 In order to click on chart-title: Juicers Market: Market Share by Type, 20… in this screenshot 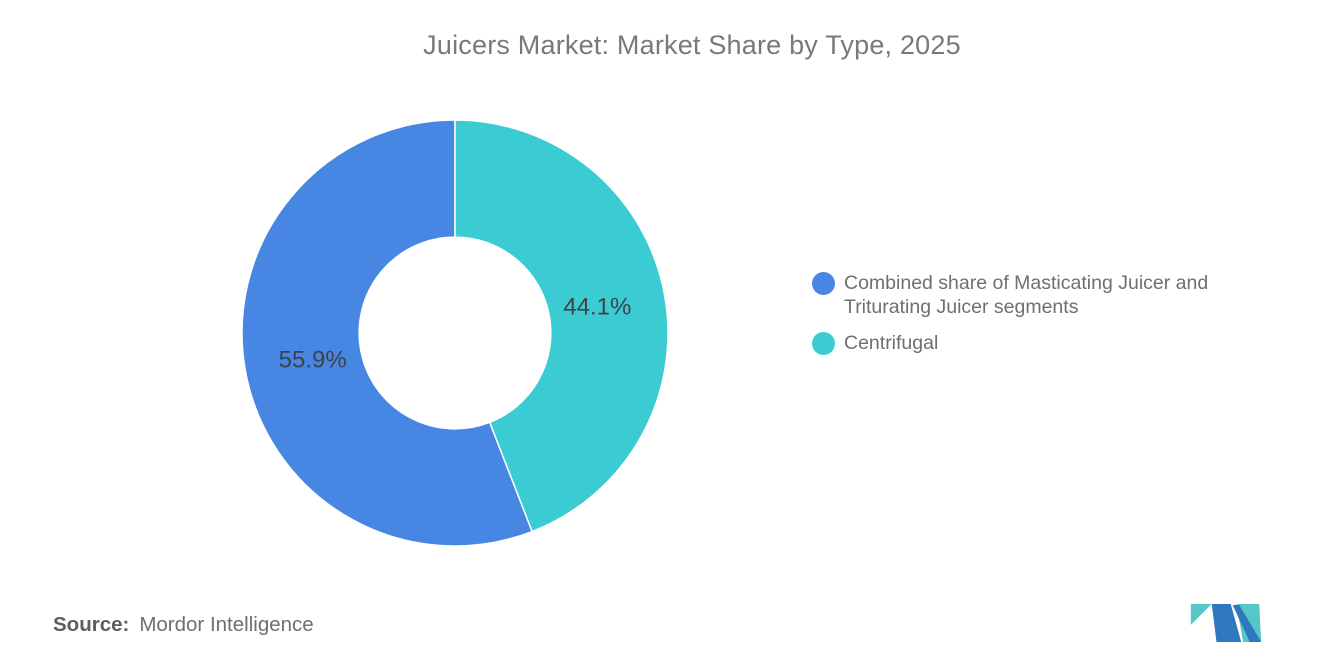, I will do `click(692, 45)`.